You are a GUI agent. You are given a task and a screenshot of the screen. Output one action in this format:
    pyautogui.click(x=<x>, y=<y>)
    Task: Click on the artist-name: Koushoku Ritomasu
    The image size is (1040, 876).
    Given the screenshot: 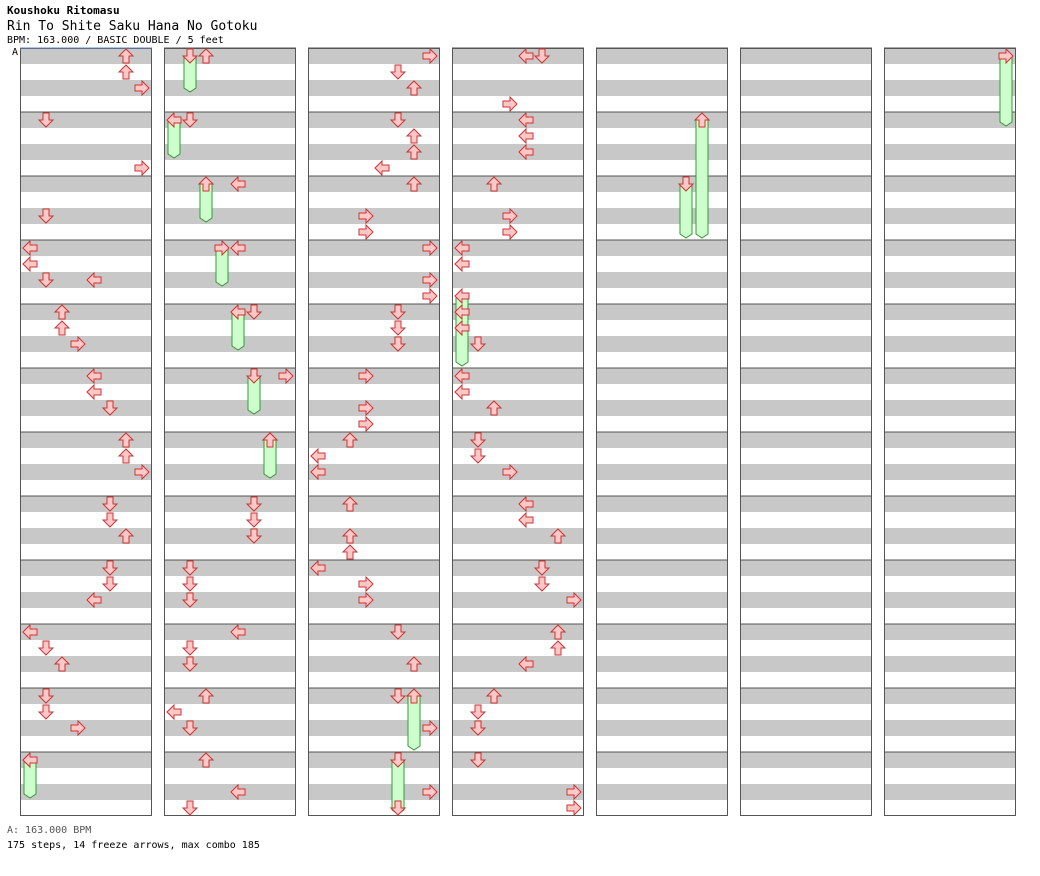 What is the action you would take?
    pyautogui.click(x=63, y=10)
    